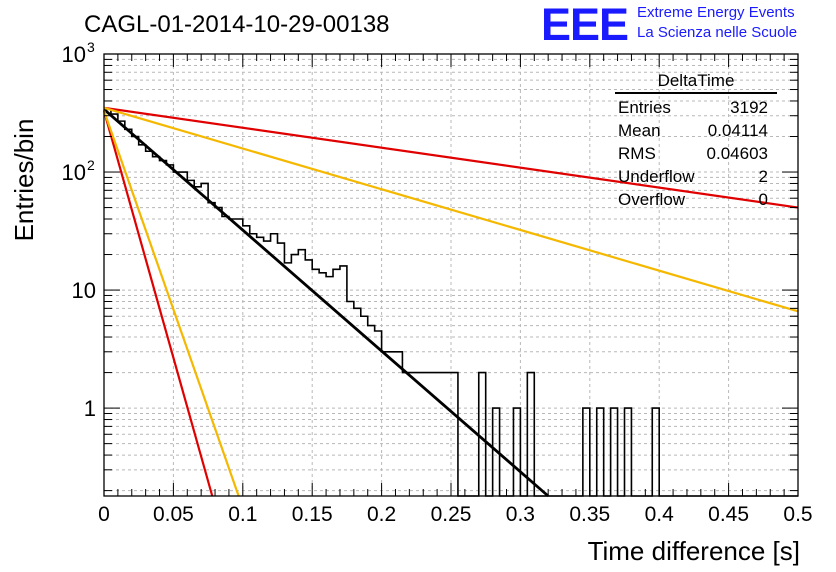 This screenshot has width=836, height=572. I want to click on x-tick-label: 0.05, so click(173, 514).